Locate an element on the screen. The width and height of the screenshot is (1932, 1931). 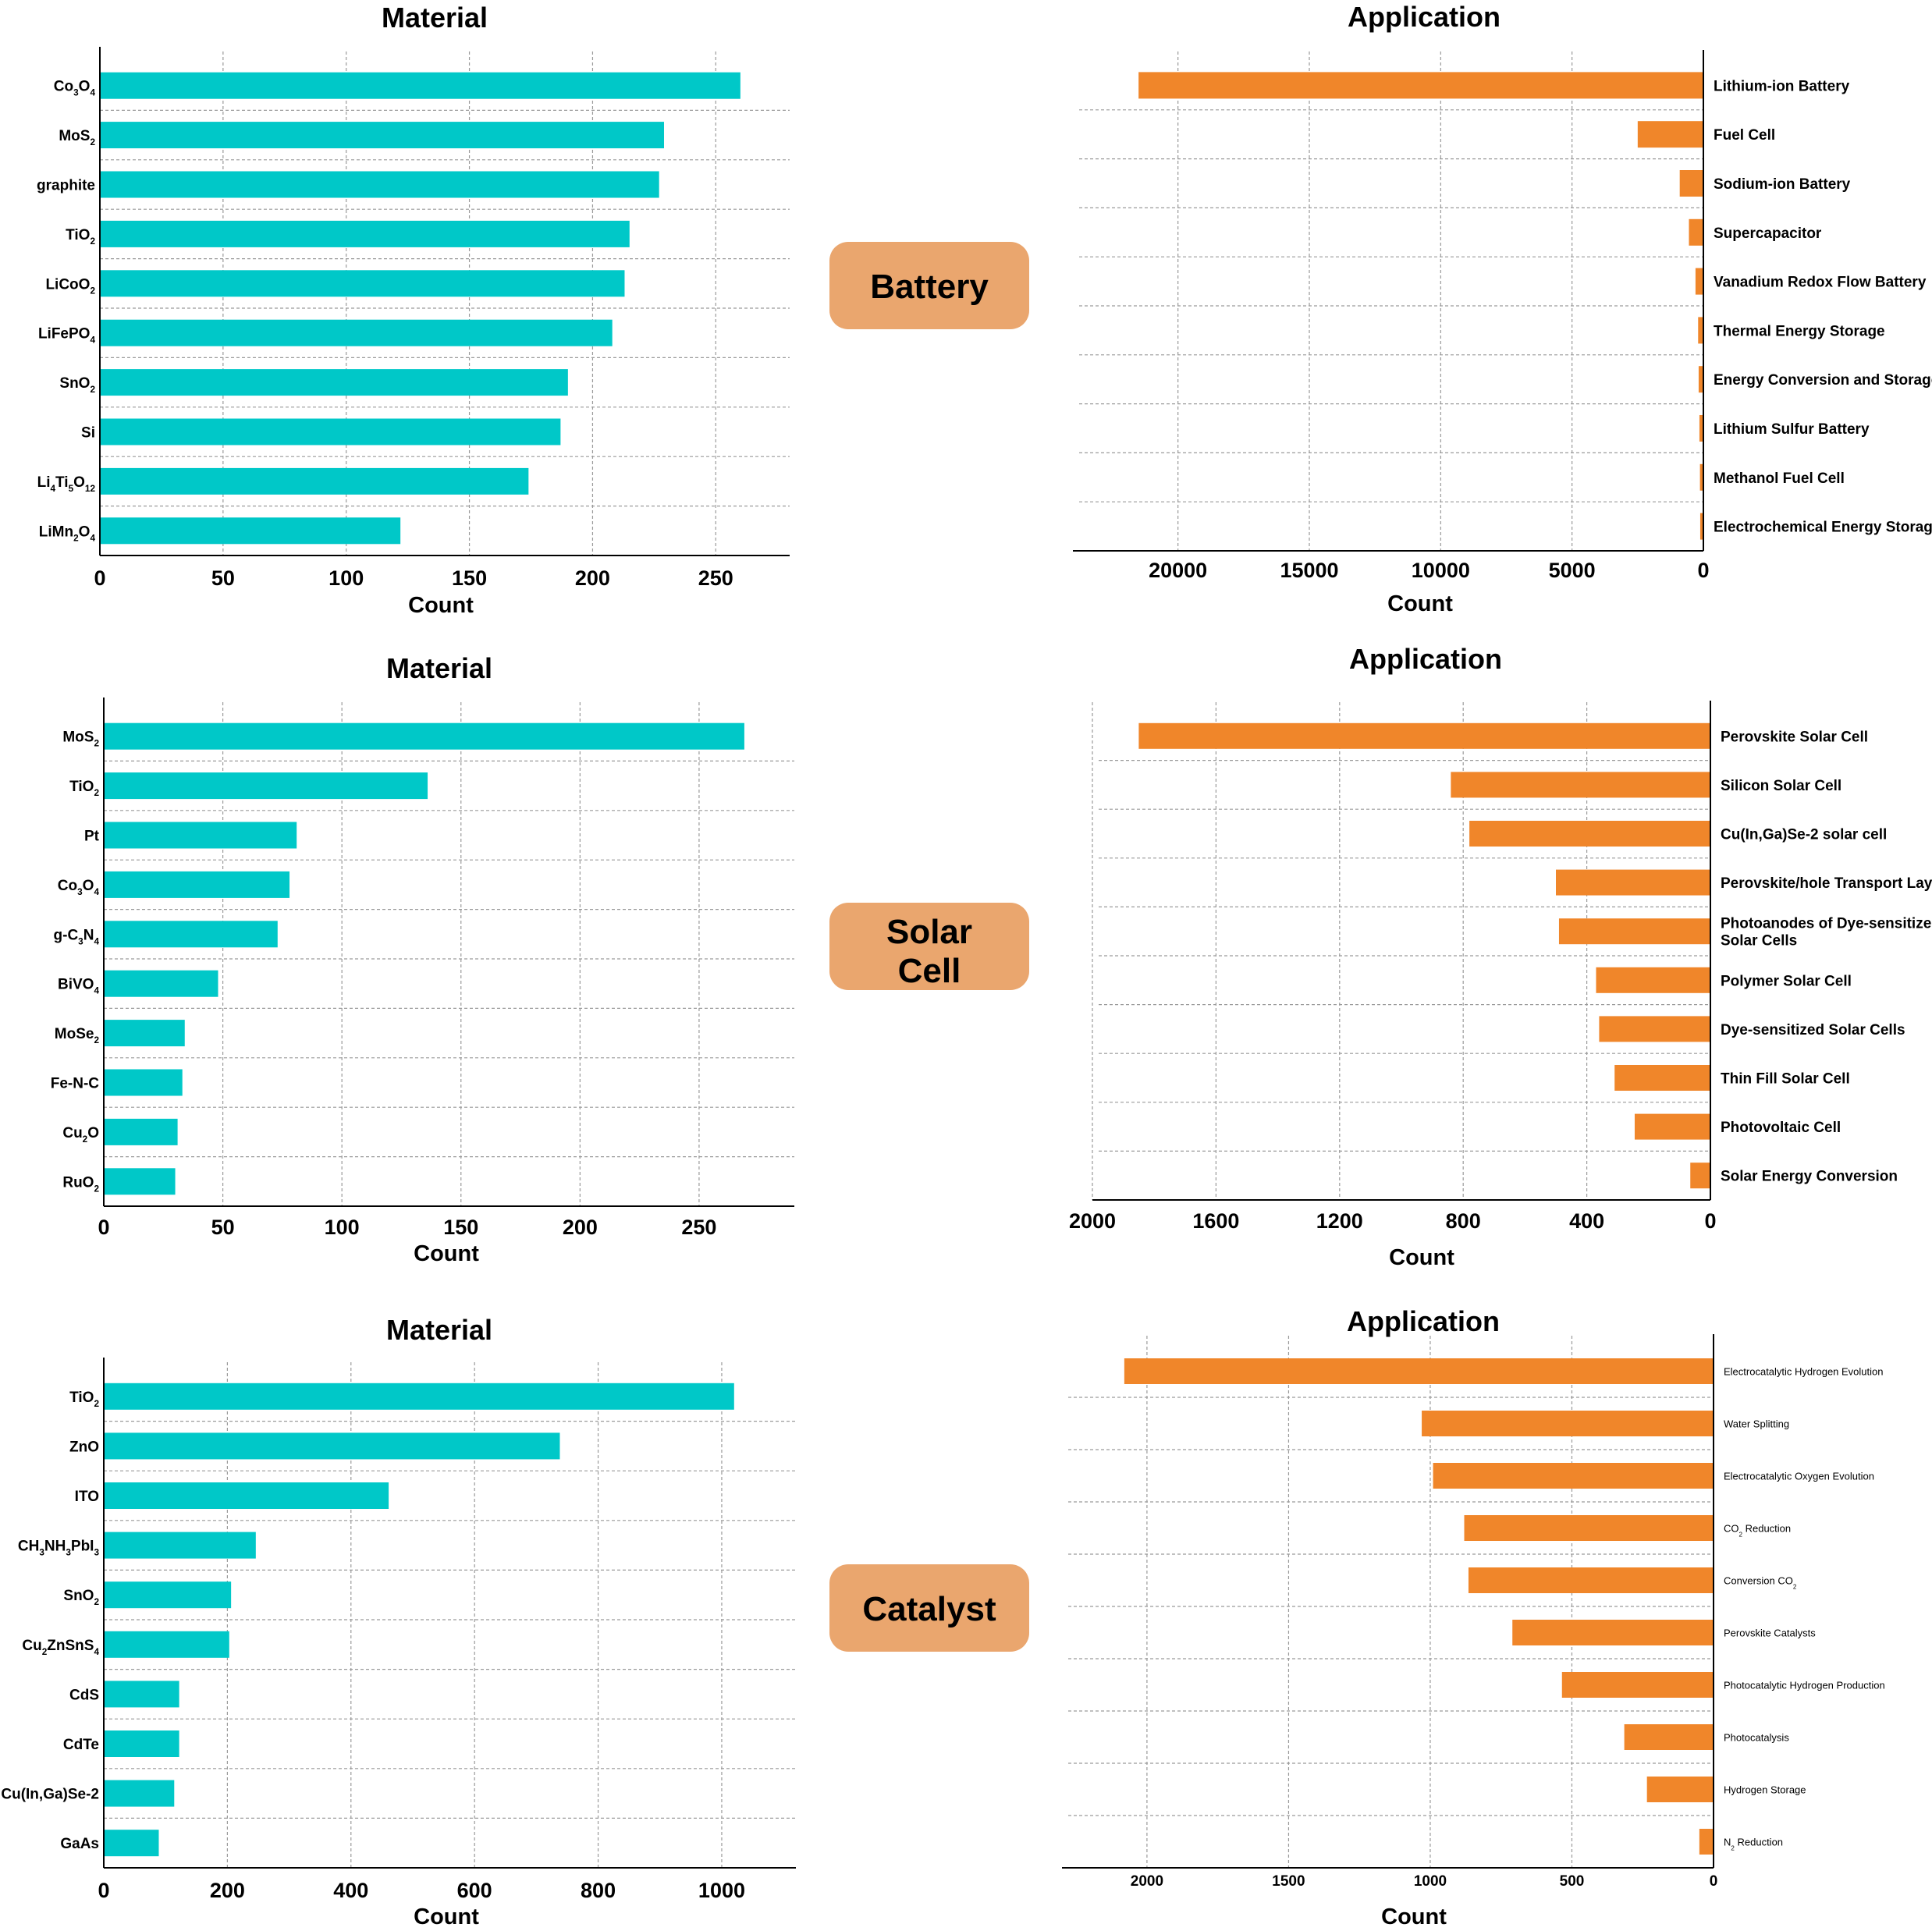
category-label: Cu(In,Ga)Se-2 solar cell is located at coordinates (1804, 835).